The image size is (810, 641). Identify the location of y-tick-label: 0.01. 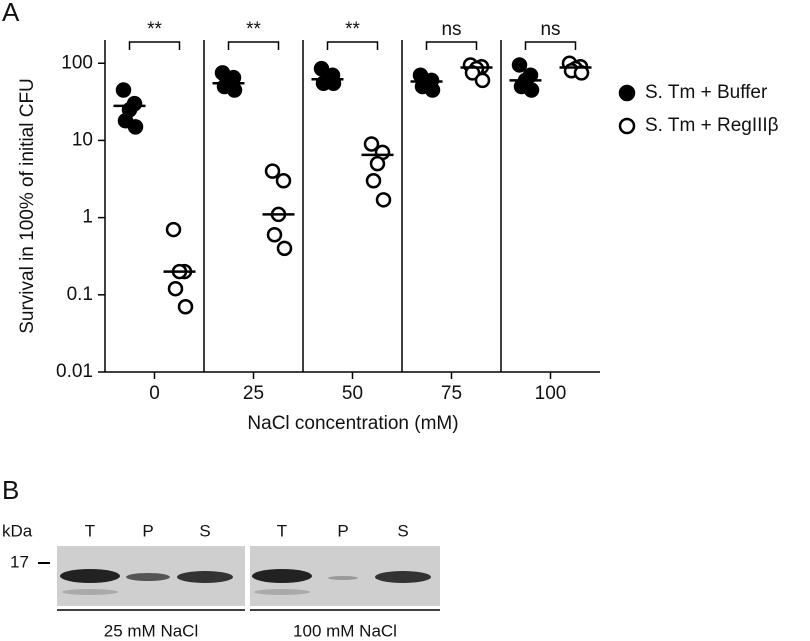
(74, 371).